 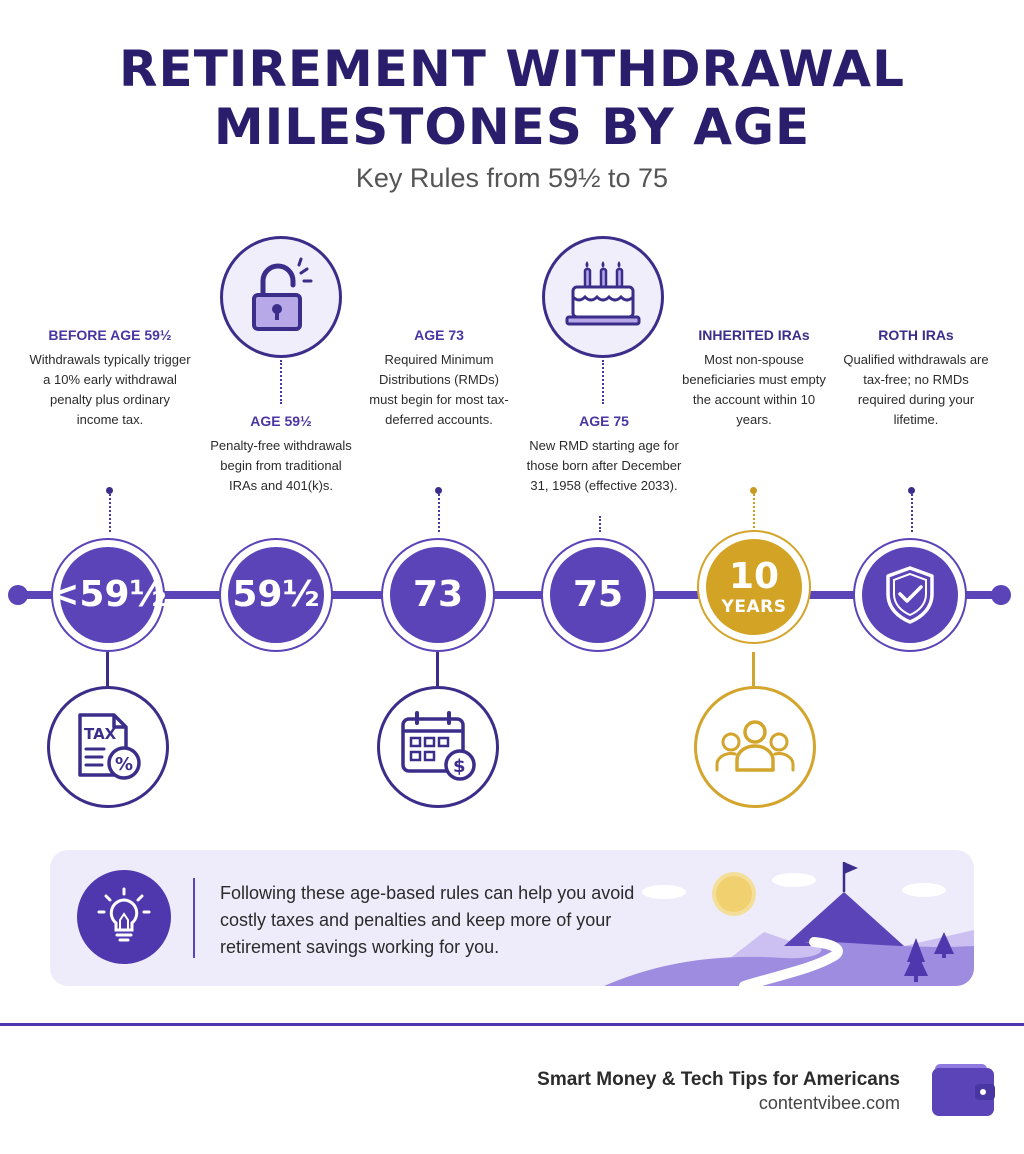 What do you see at coordinates (512, 178) in the screenshot?
I see `page-subtitle: Key Rules from 59½ to 75` at bounding box center [512, 178].